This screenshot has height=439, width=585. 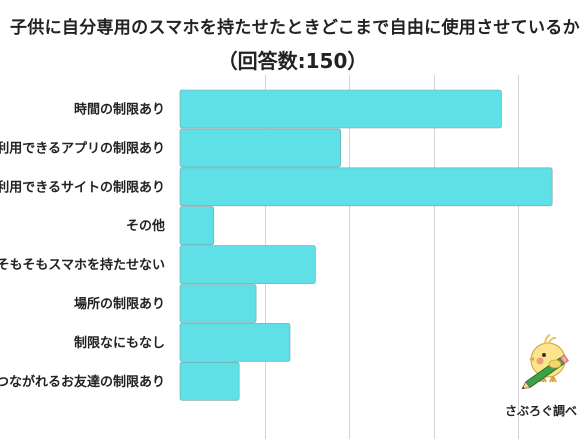 I want to click on category-label: そもそもスマホを持たせない, so click(x=82, y=265).